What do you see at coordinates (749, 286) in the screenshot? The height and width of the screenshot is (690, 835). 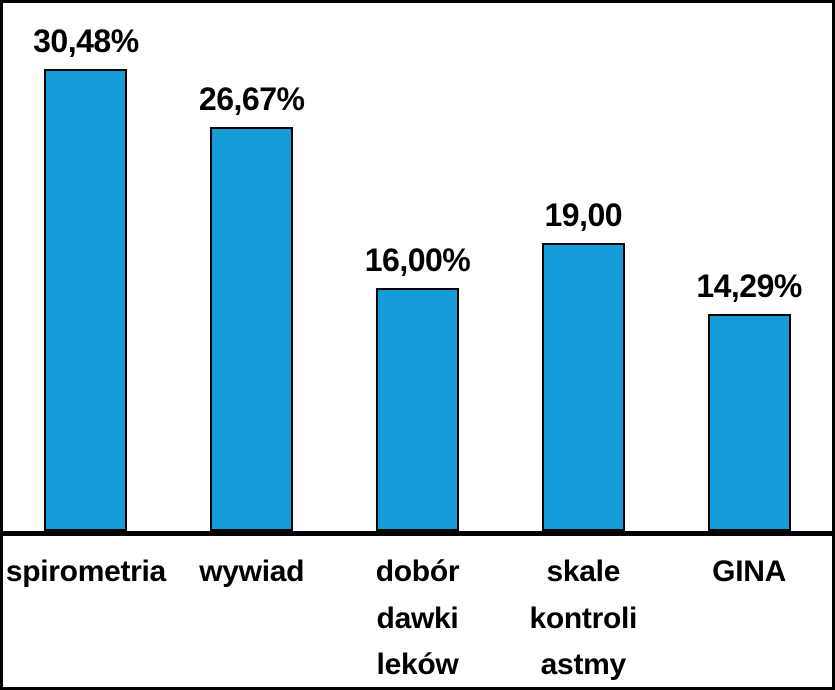 I see `bar-value-label: 14,29%` at bounding box center [749, 286].